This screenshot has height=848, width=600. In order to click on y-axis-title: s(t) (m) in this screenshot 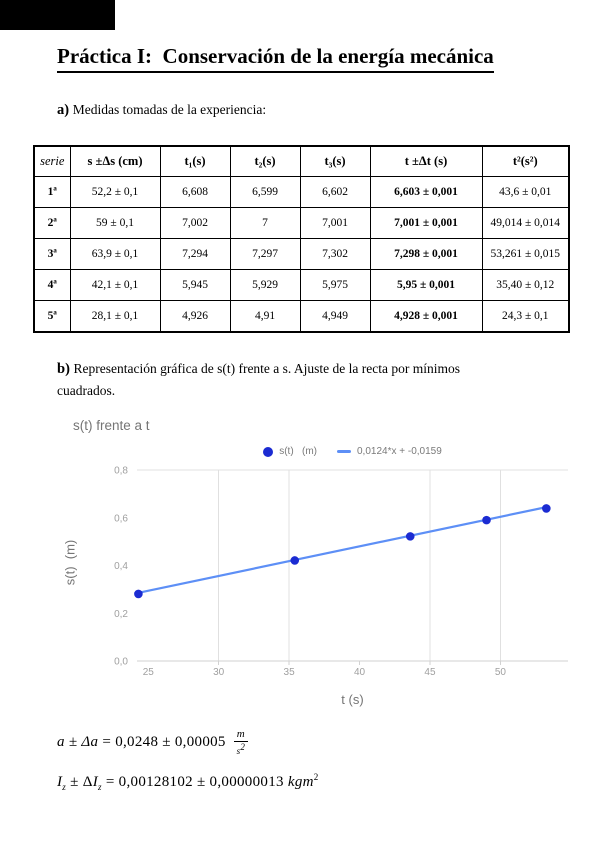, I will do `click(70, 562)`.